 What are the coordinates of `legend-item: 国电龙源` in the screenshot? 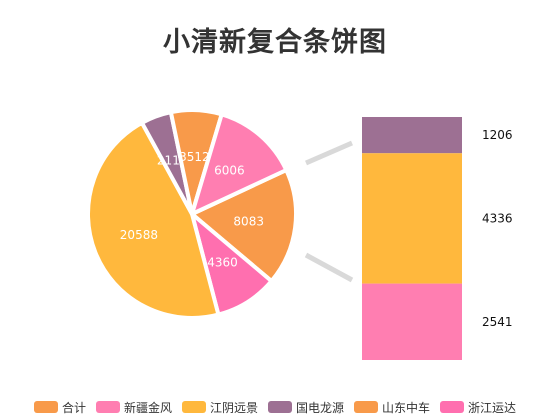 It's located at (306, 407).